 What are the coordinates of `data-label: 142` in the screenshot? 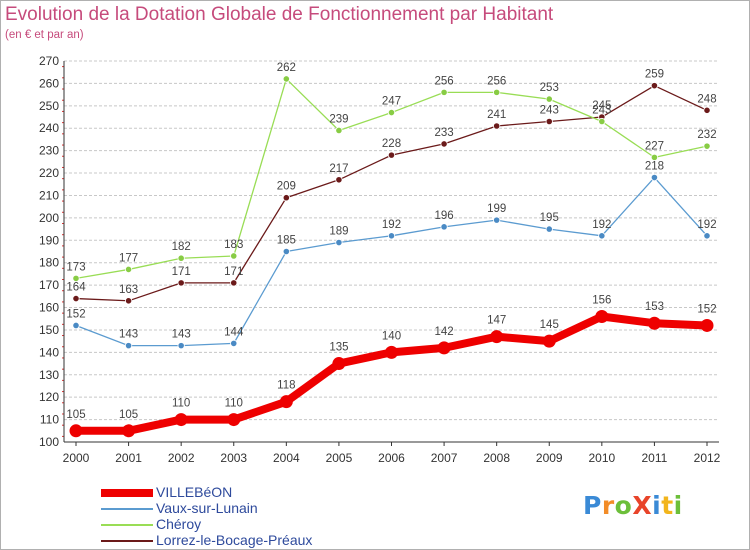 It's located at (443, 332).